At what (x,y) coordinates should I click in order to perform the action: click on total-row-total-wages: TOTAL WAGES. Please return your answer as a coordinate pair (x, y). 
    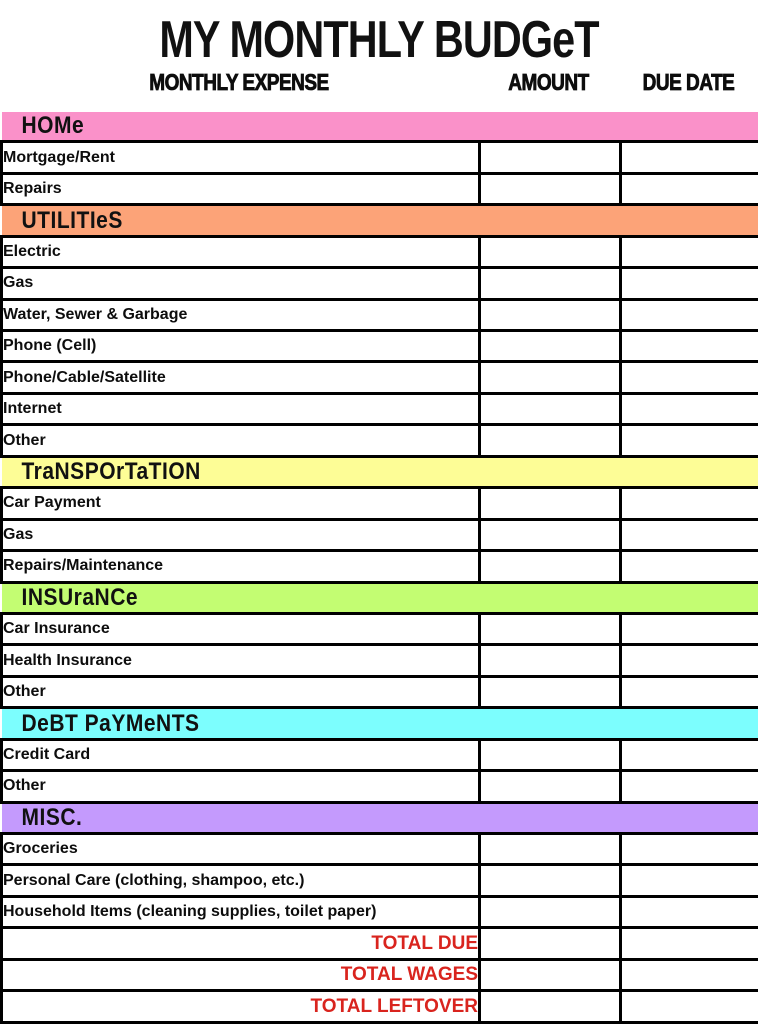
    Looking at the image, I should click on (379, 975).